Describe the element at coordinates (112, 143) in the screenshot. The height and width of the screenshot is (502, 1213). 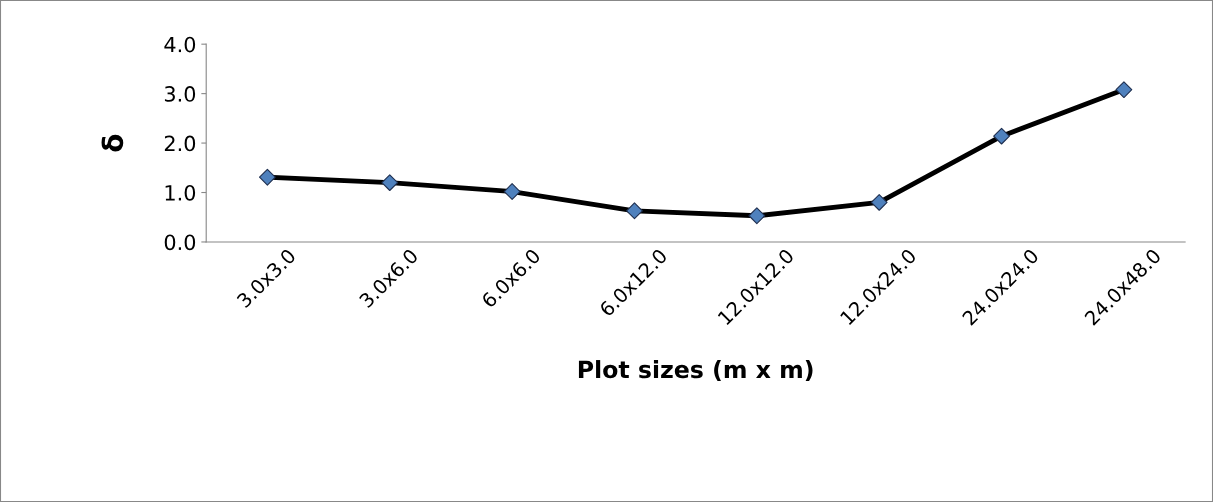
I see `y-axis-title: δ` at that location.